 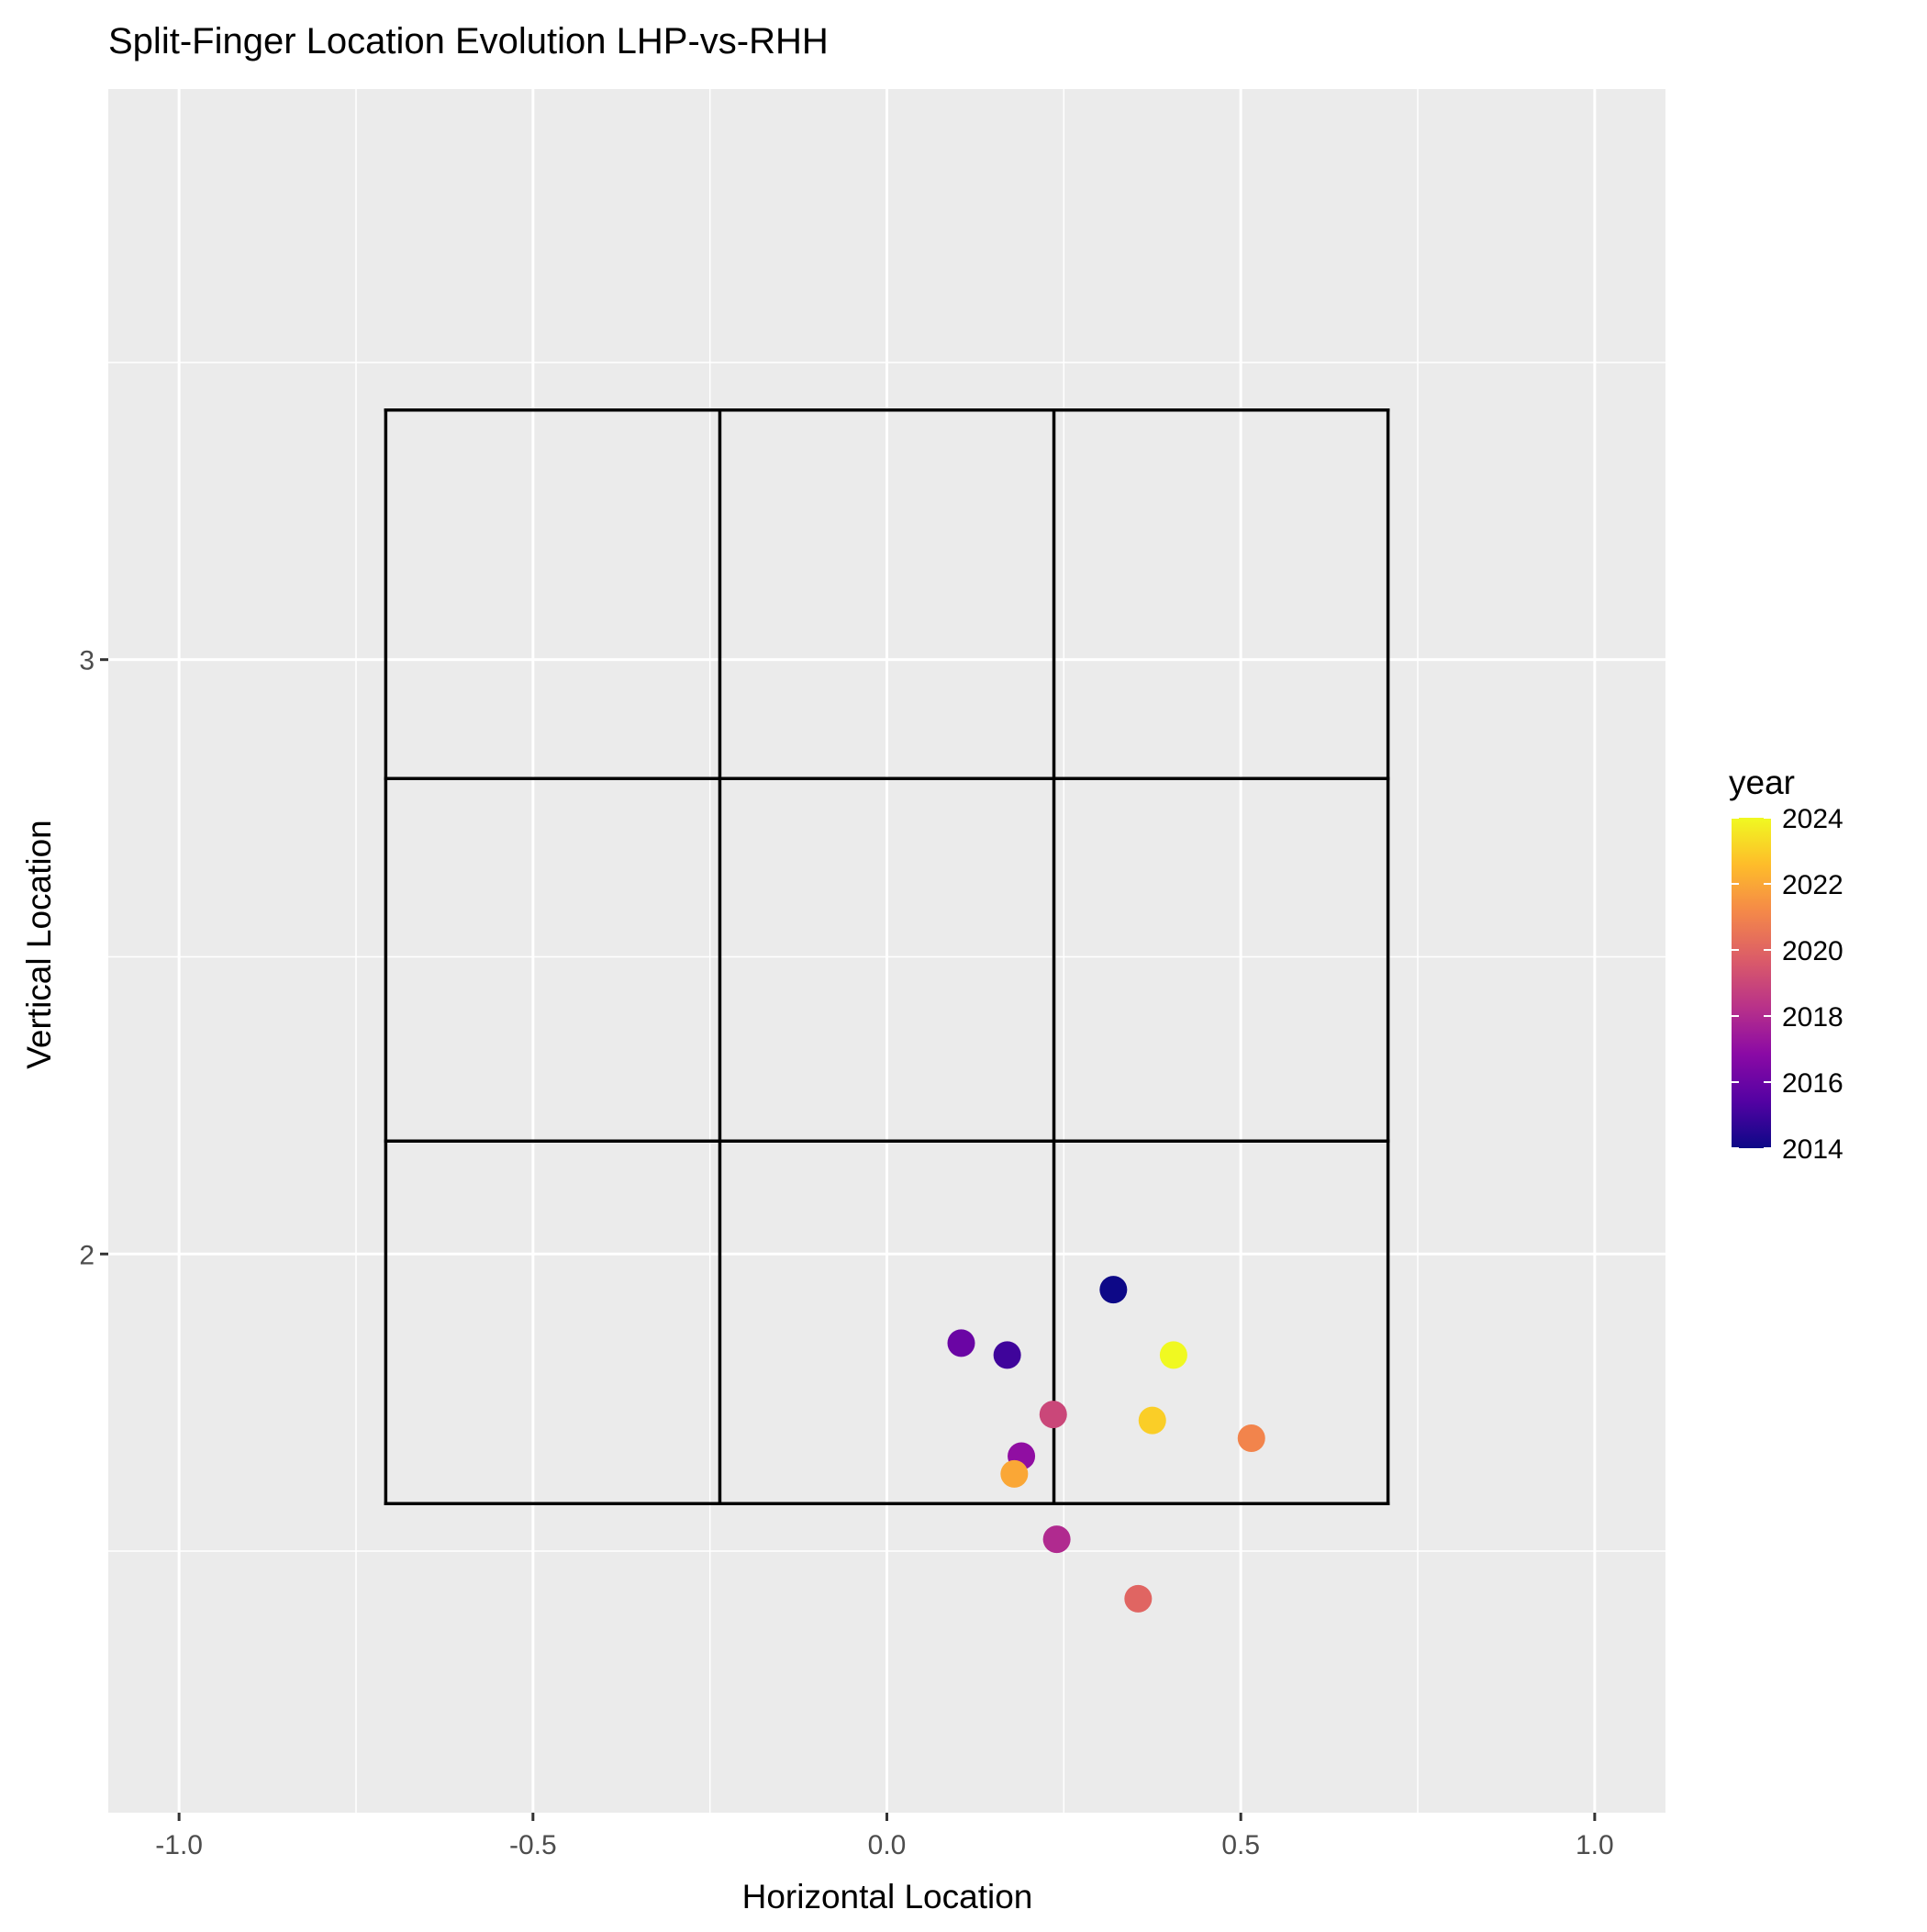 I want to click on color-legend: year 2014 2016 2018 2020 2022 2024, so click(x=1786, y=964).